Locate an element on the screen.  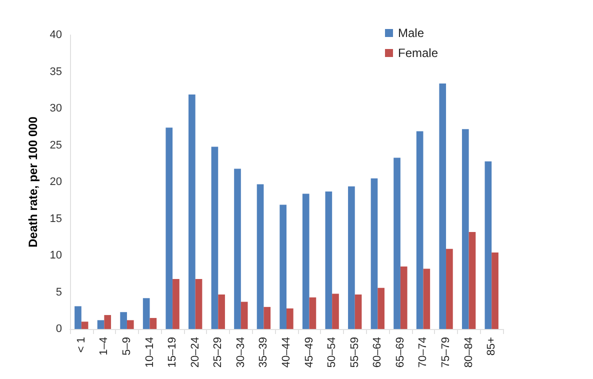
y-tick-label: 20 is located at coordinates (56, 182).